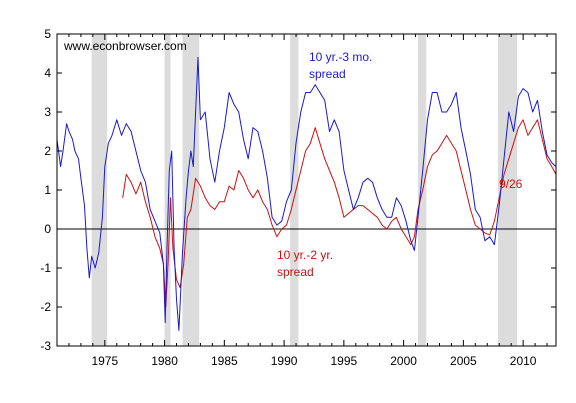 This screenshot has height=403, width=576. What do you see at coordinates (104, 361) in the screenshot?
I see `x-tick-label: 1975` at bounding box center [104, 361].